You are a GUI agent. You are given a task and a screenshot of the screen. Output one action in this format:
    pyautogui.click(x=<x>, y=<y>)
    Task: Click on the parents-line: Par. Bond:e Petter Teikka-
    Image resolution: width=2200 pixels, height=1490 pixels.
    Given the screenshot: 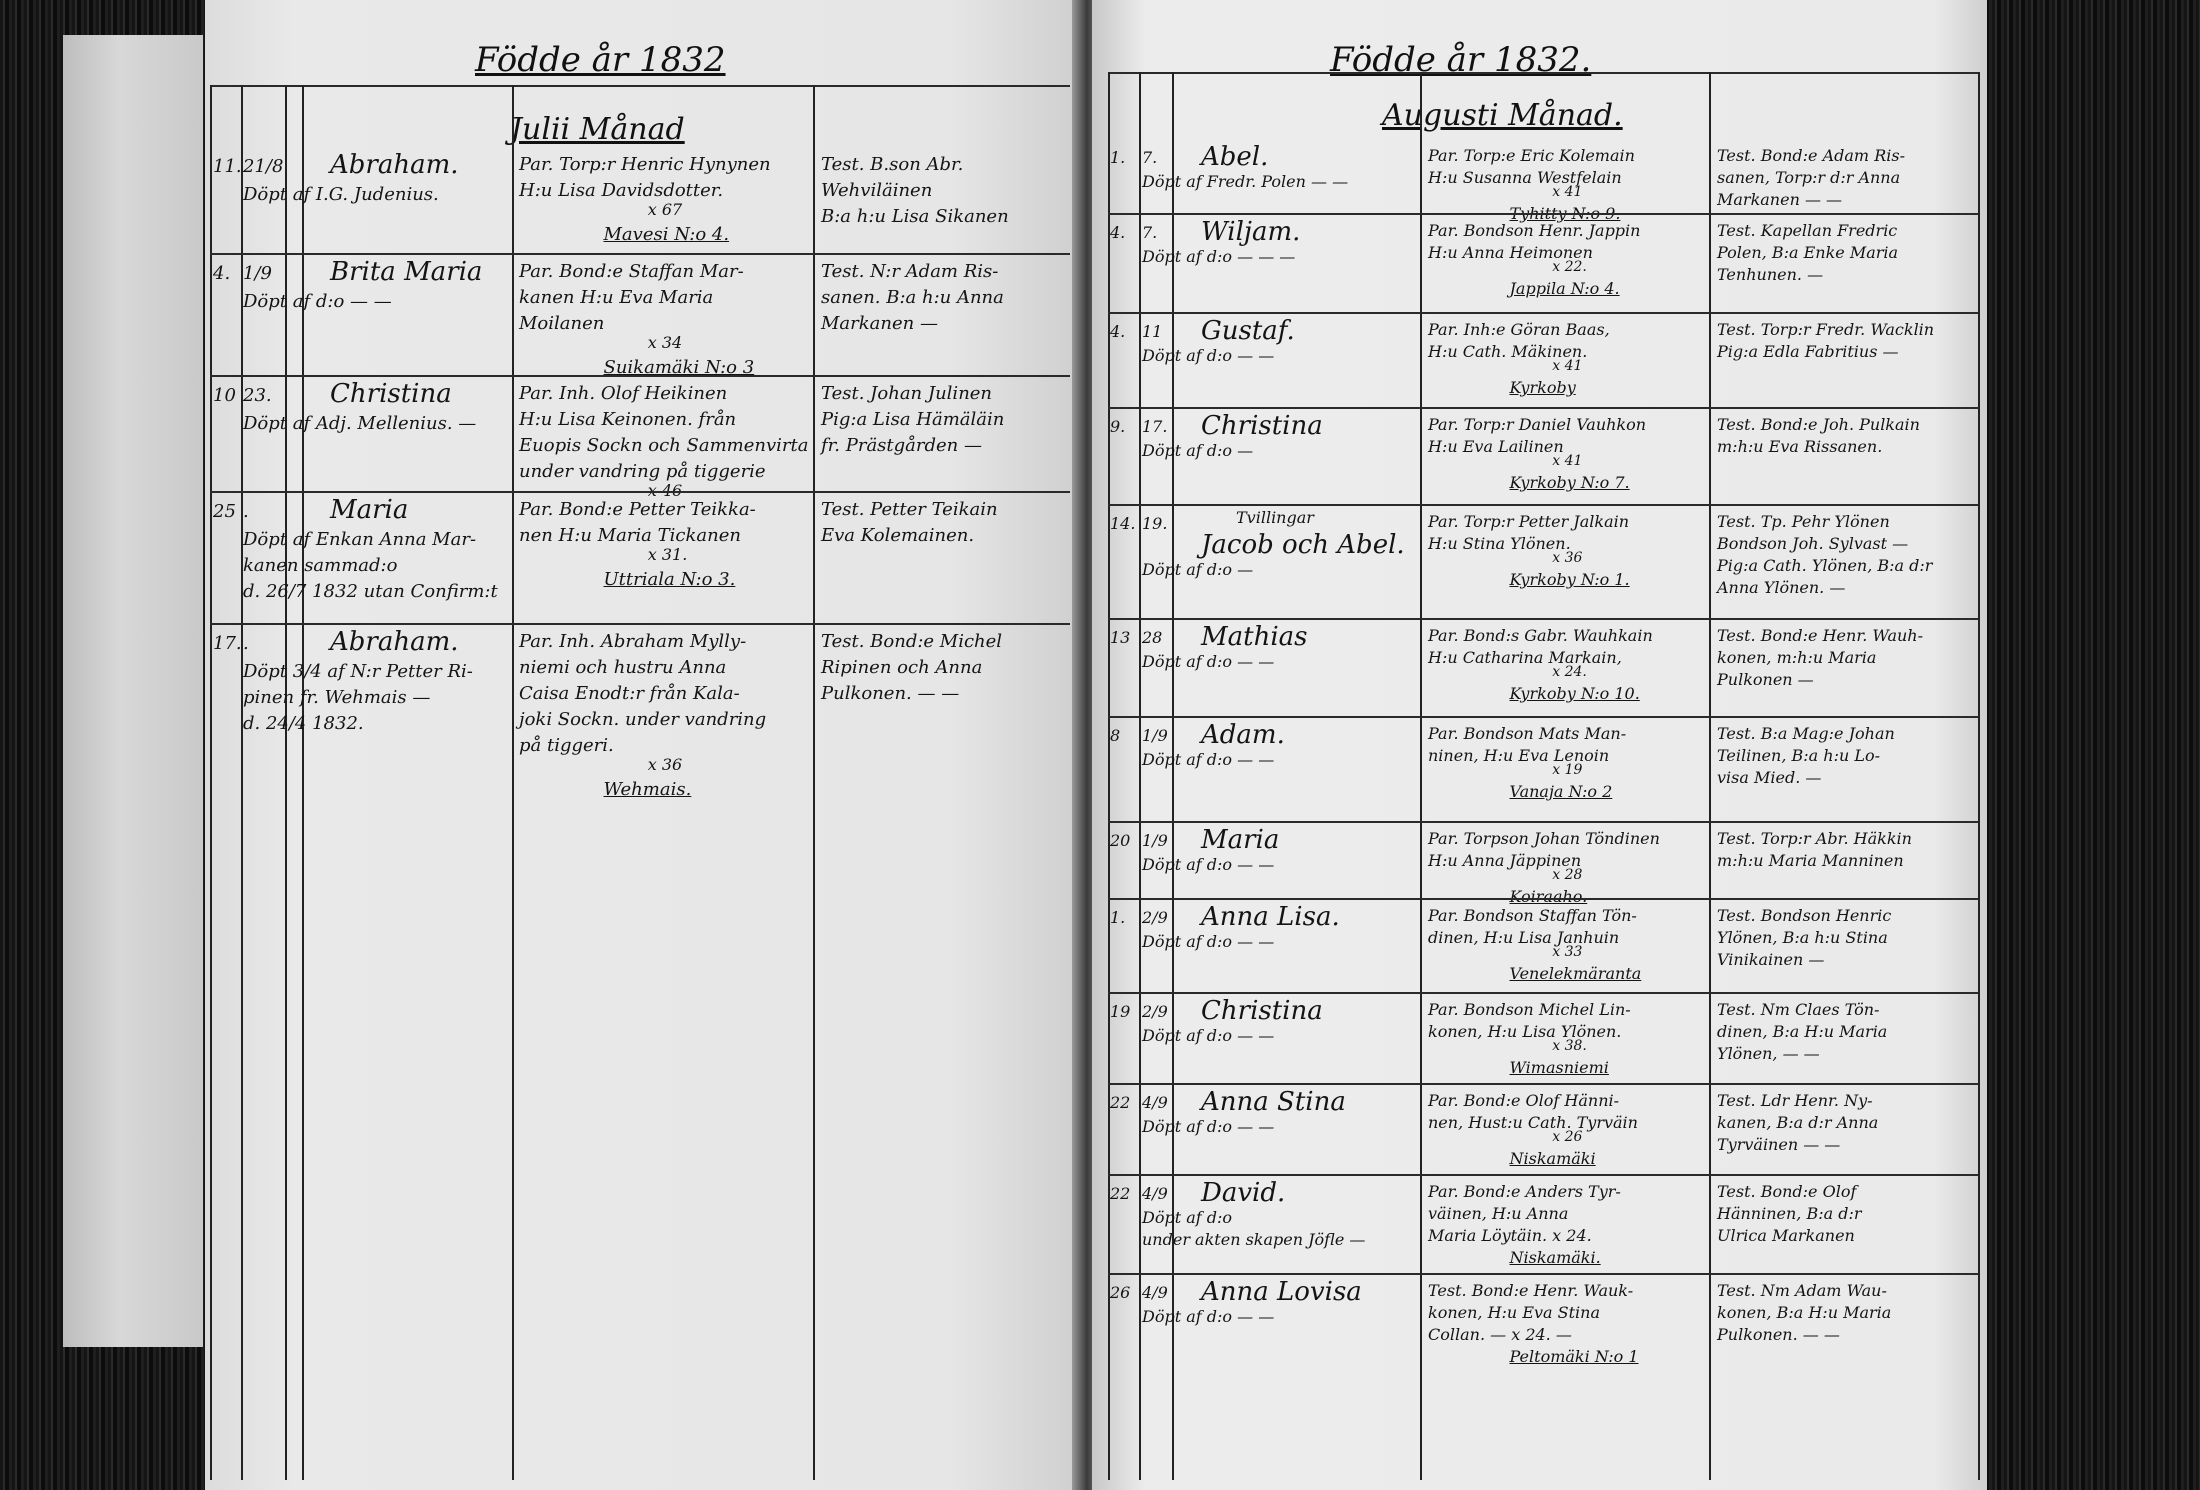 What is the action you would take?
    pyautogui.click(x=637, y=509)
    